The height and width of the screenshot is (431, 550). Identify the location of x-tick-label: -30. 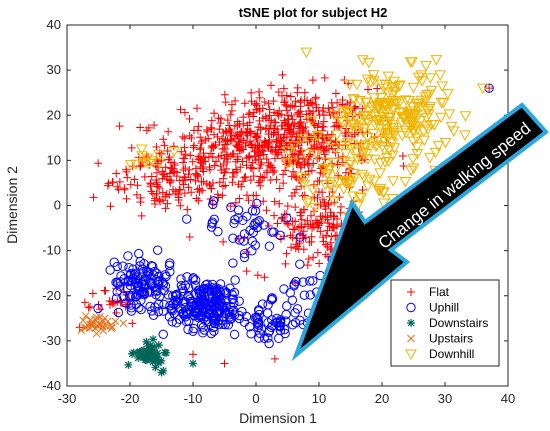
(67, 398).